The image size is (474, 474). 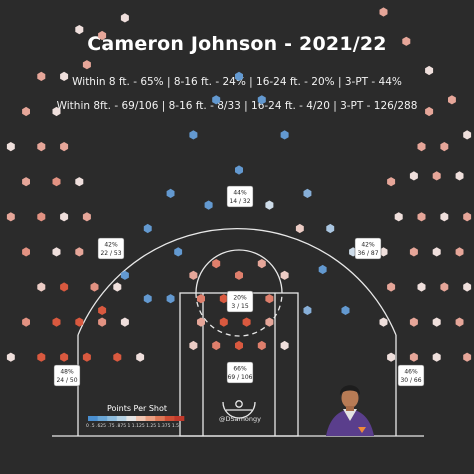 What do you see at coordinates (350, 410) in the screenshot?
I see `player-headshot` at bounding box center [350, 410].